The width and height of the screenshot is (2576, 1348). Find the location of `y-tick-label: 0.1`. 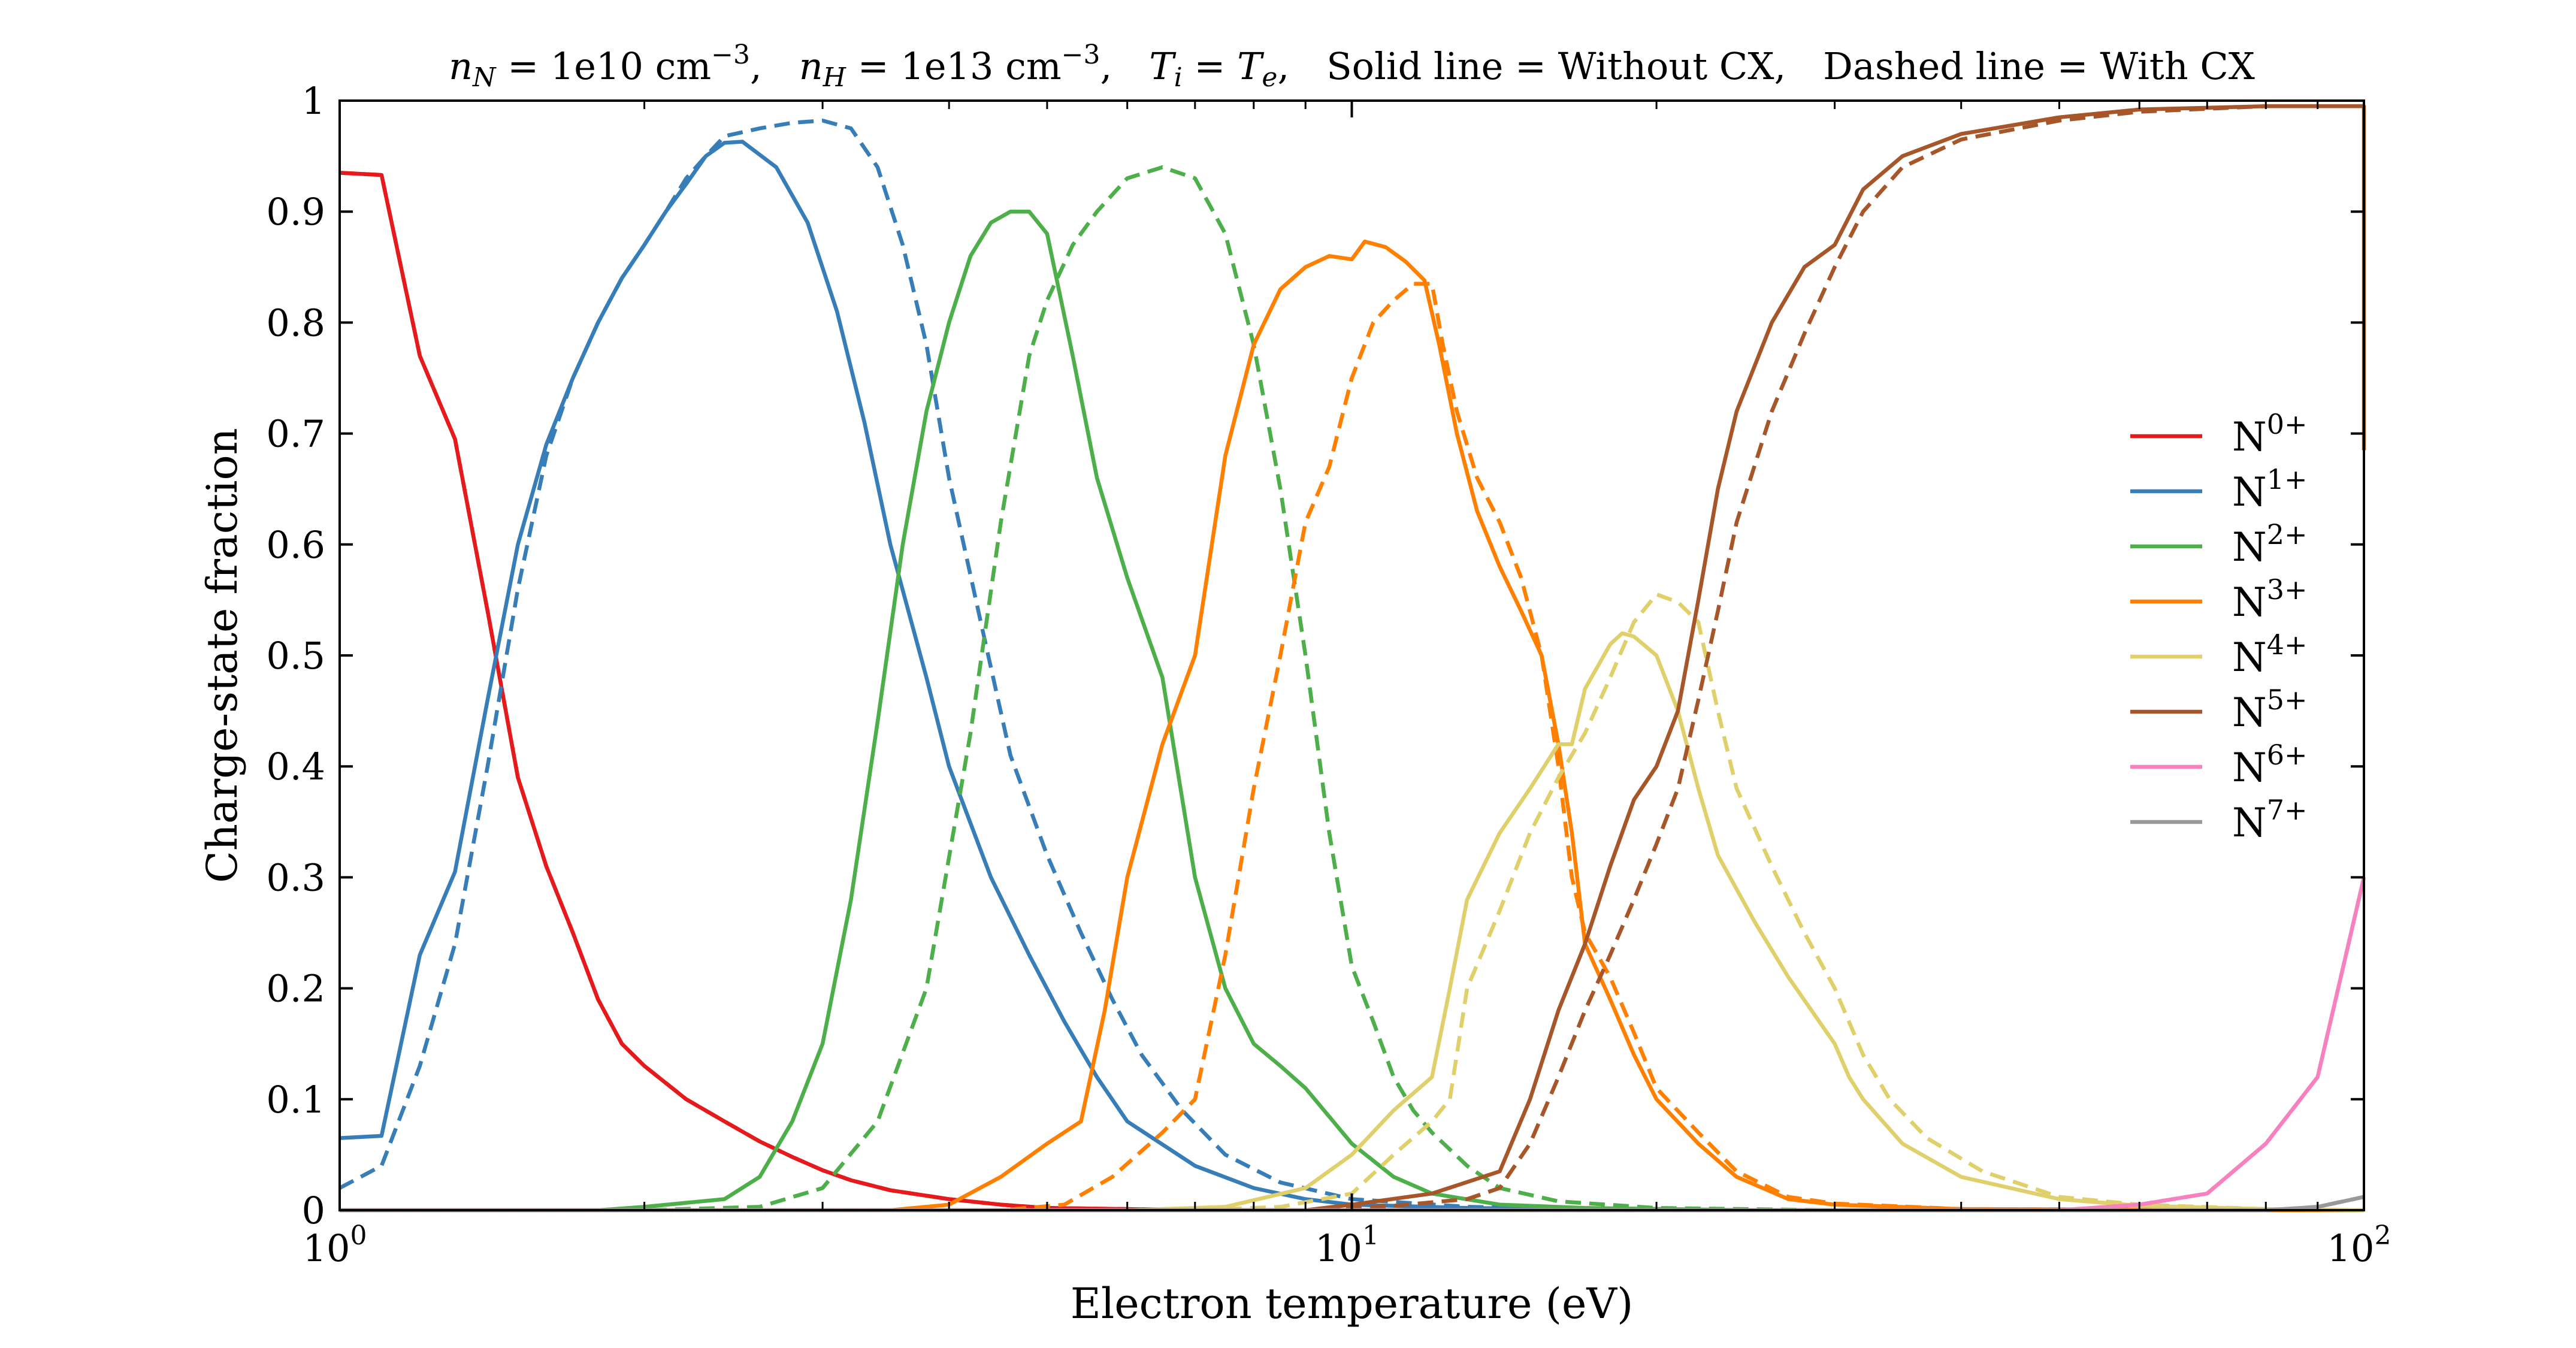

y-tick-label: 0.1 is located at coordinates (295, 1100).